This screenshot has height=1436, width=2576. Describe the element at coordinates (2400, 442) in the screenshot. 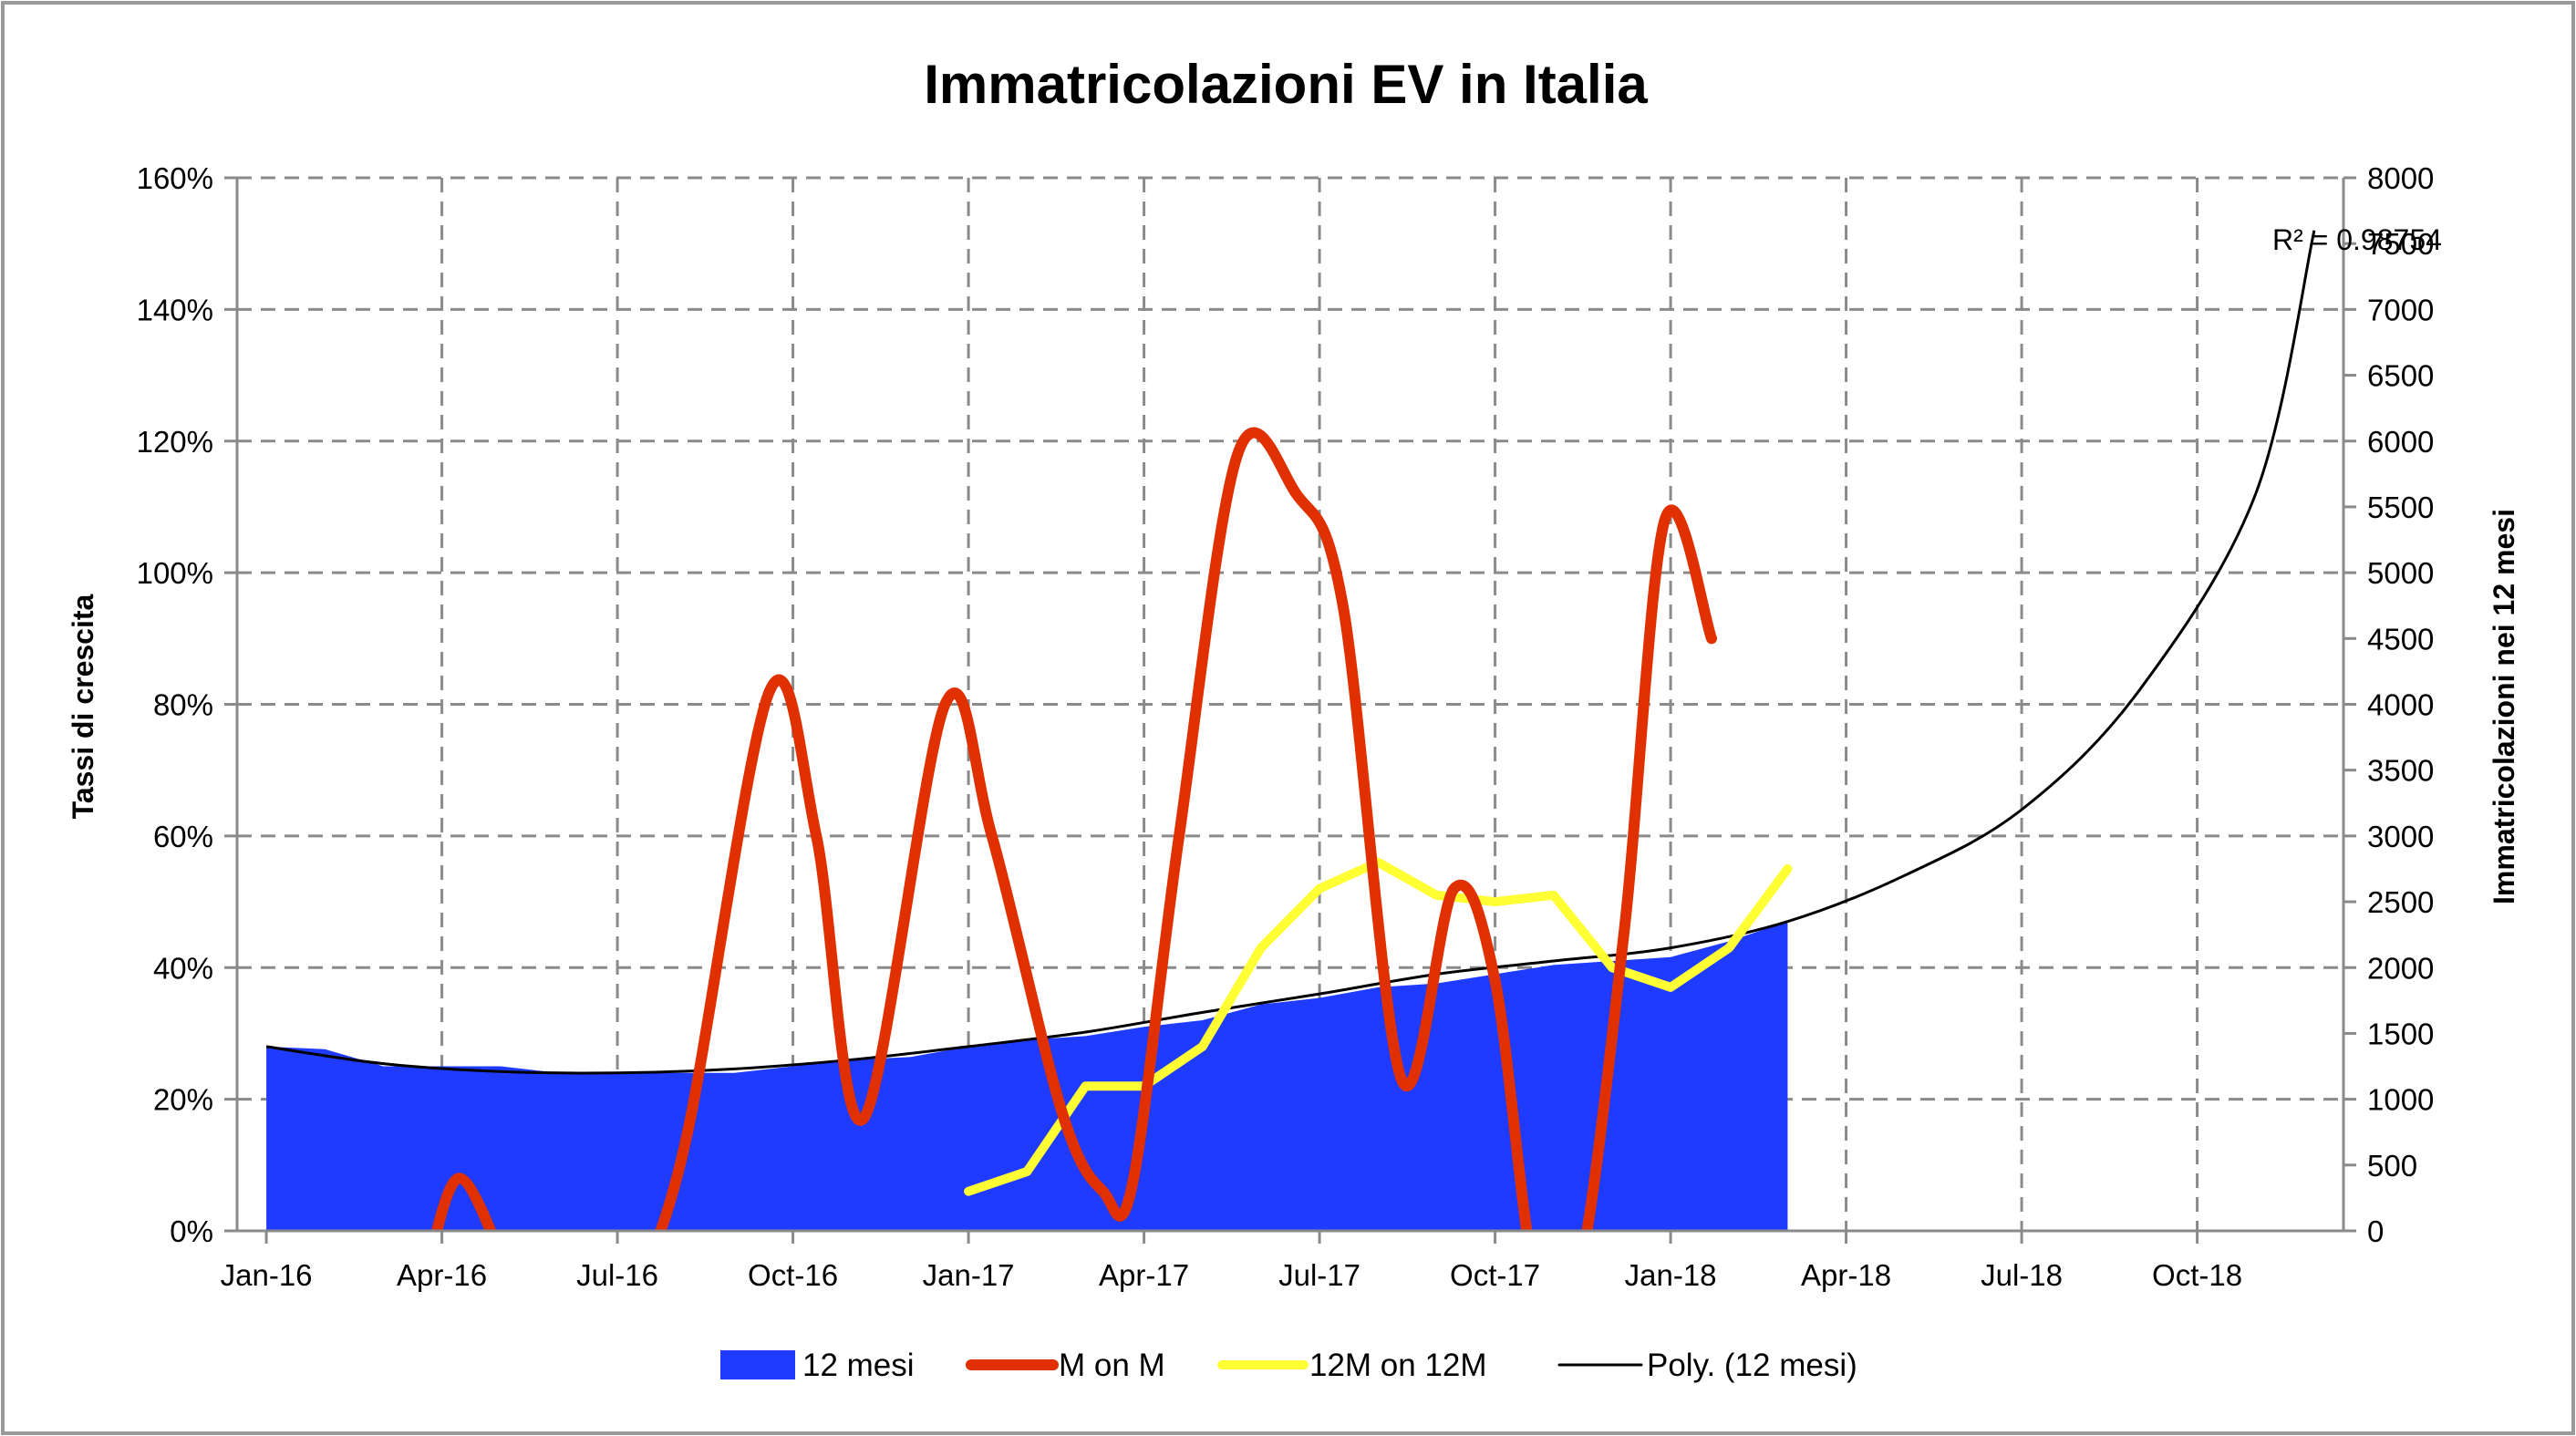

I see `y-right-tick-label: 6000` at that location.